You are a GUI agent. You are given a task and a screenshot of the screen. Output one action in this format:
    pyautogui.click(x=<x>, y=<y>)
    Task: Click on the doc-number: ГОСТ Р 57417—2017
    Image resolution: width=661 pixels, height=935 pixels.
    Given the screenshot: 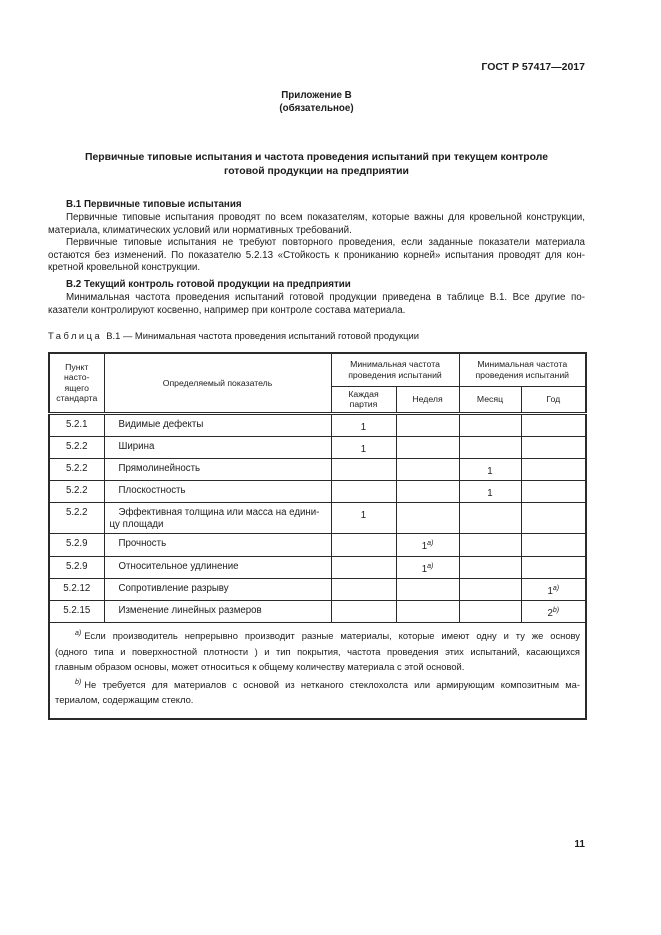 What is the action you would take?
    pyautogui.click(x=533, y=67)
    